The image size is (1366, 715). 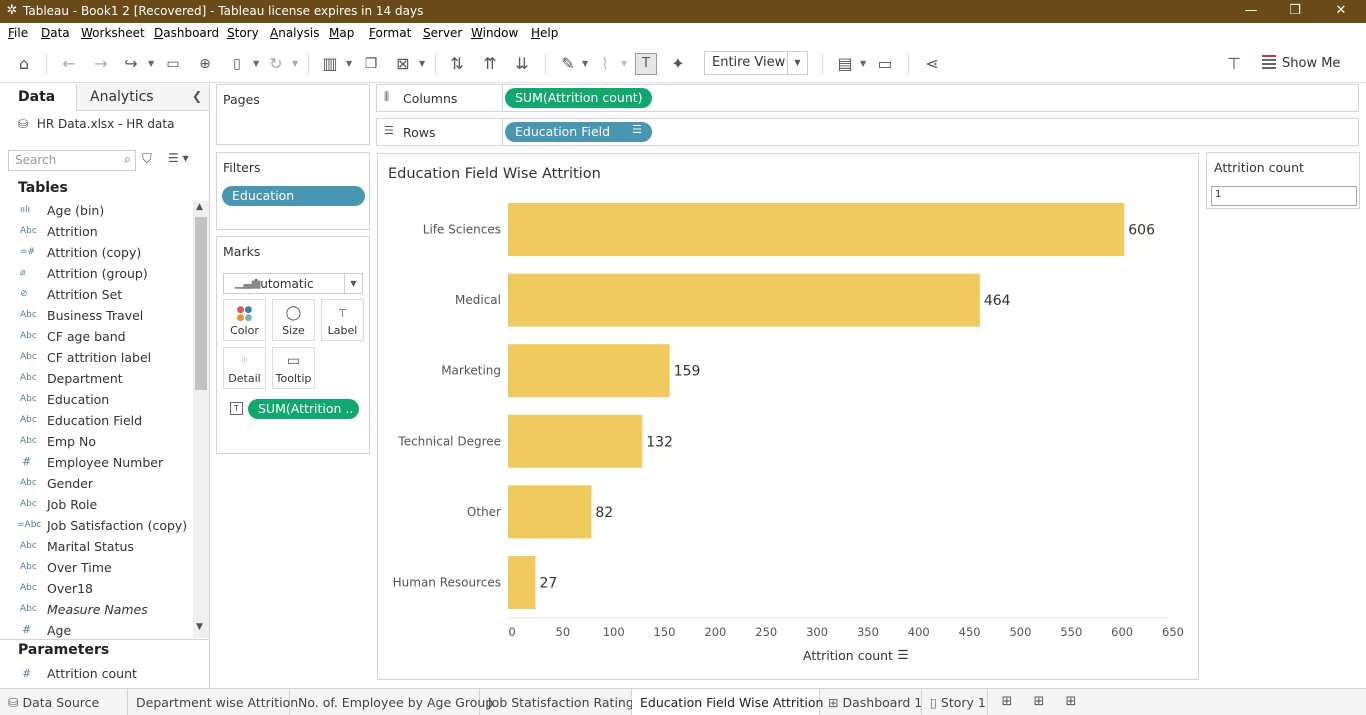 I want to click on show-cards-icon: ▤, so click(x=845, y=63).